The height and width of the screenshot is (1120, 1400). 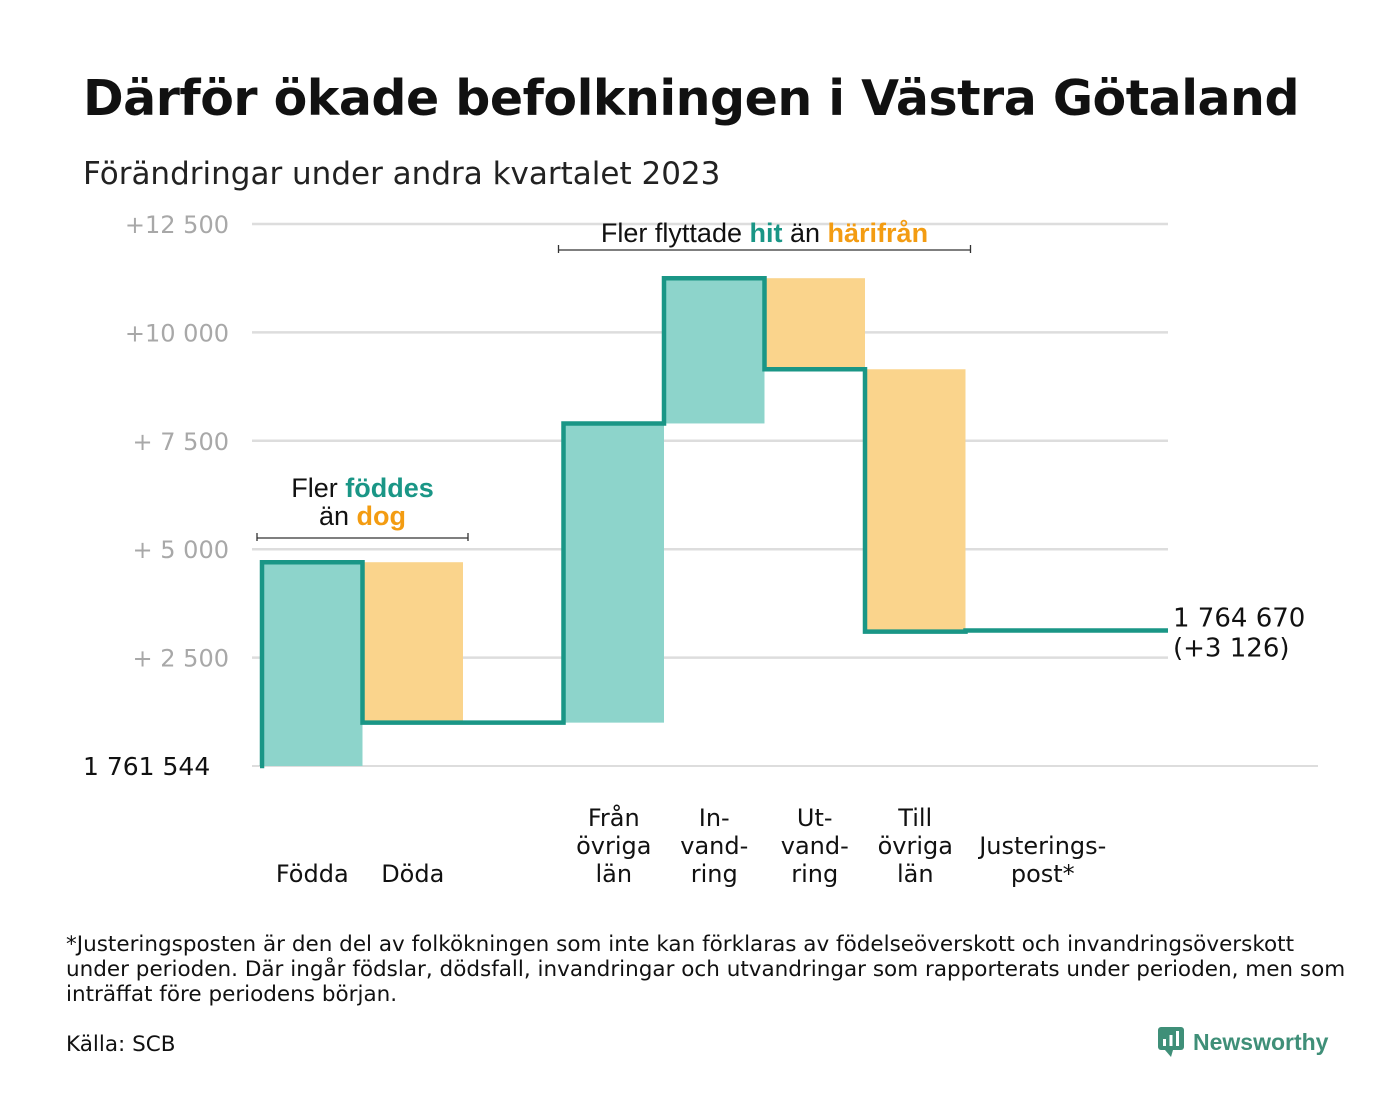 I want to click on brand-logo: Newsworthy, so click(x=1243, y=1042).